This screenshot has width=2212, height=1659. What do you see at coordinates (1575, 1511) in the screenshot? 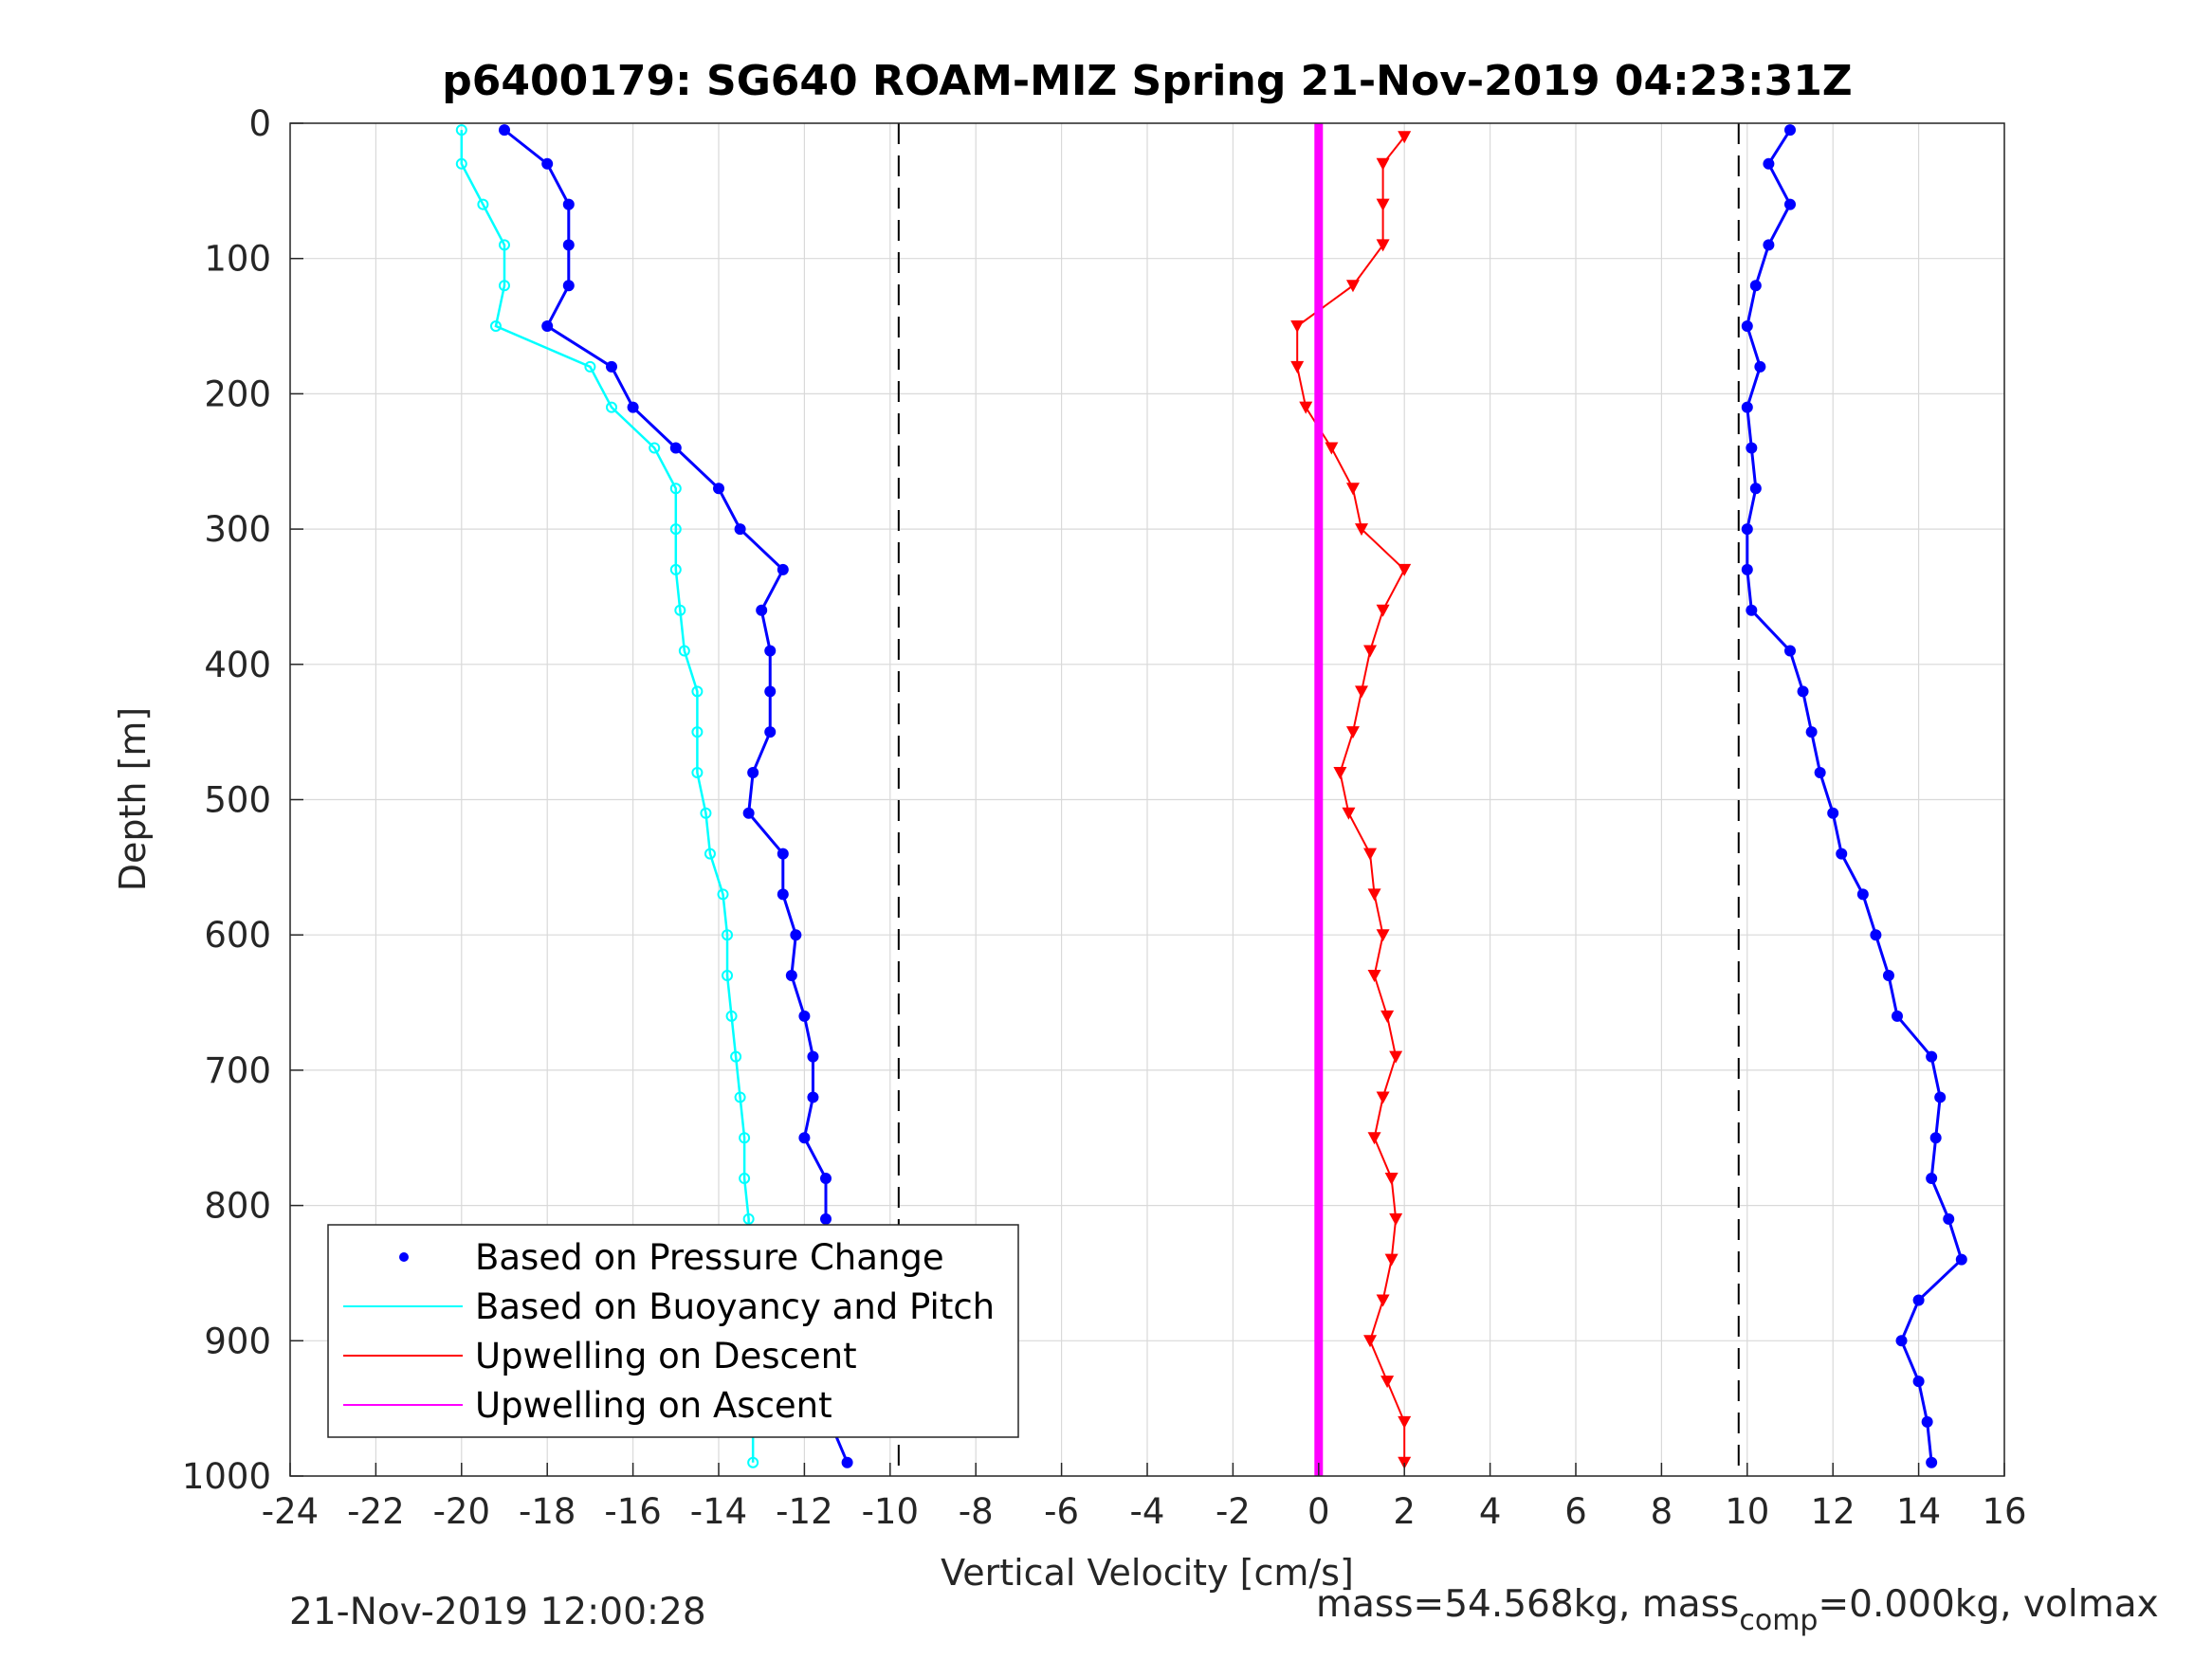
I see `x-tick-label: 6` at bounding box center [1575, 1511].